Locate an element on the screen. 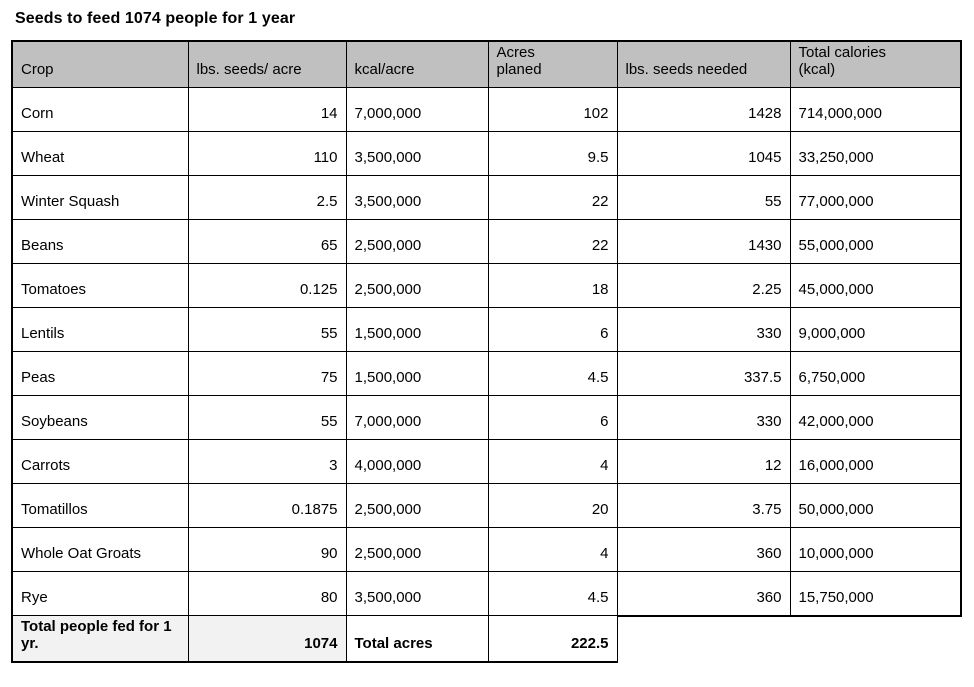  total-people-fed-label: Total people fed for 1 yr. is located at coordinates (100, 639).